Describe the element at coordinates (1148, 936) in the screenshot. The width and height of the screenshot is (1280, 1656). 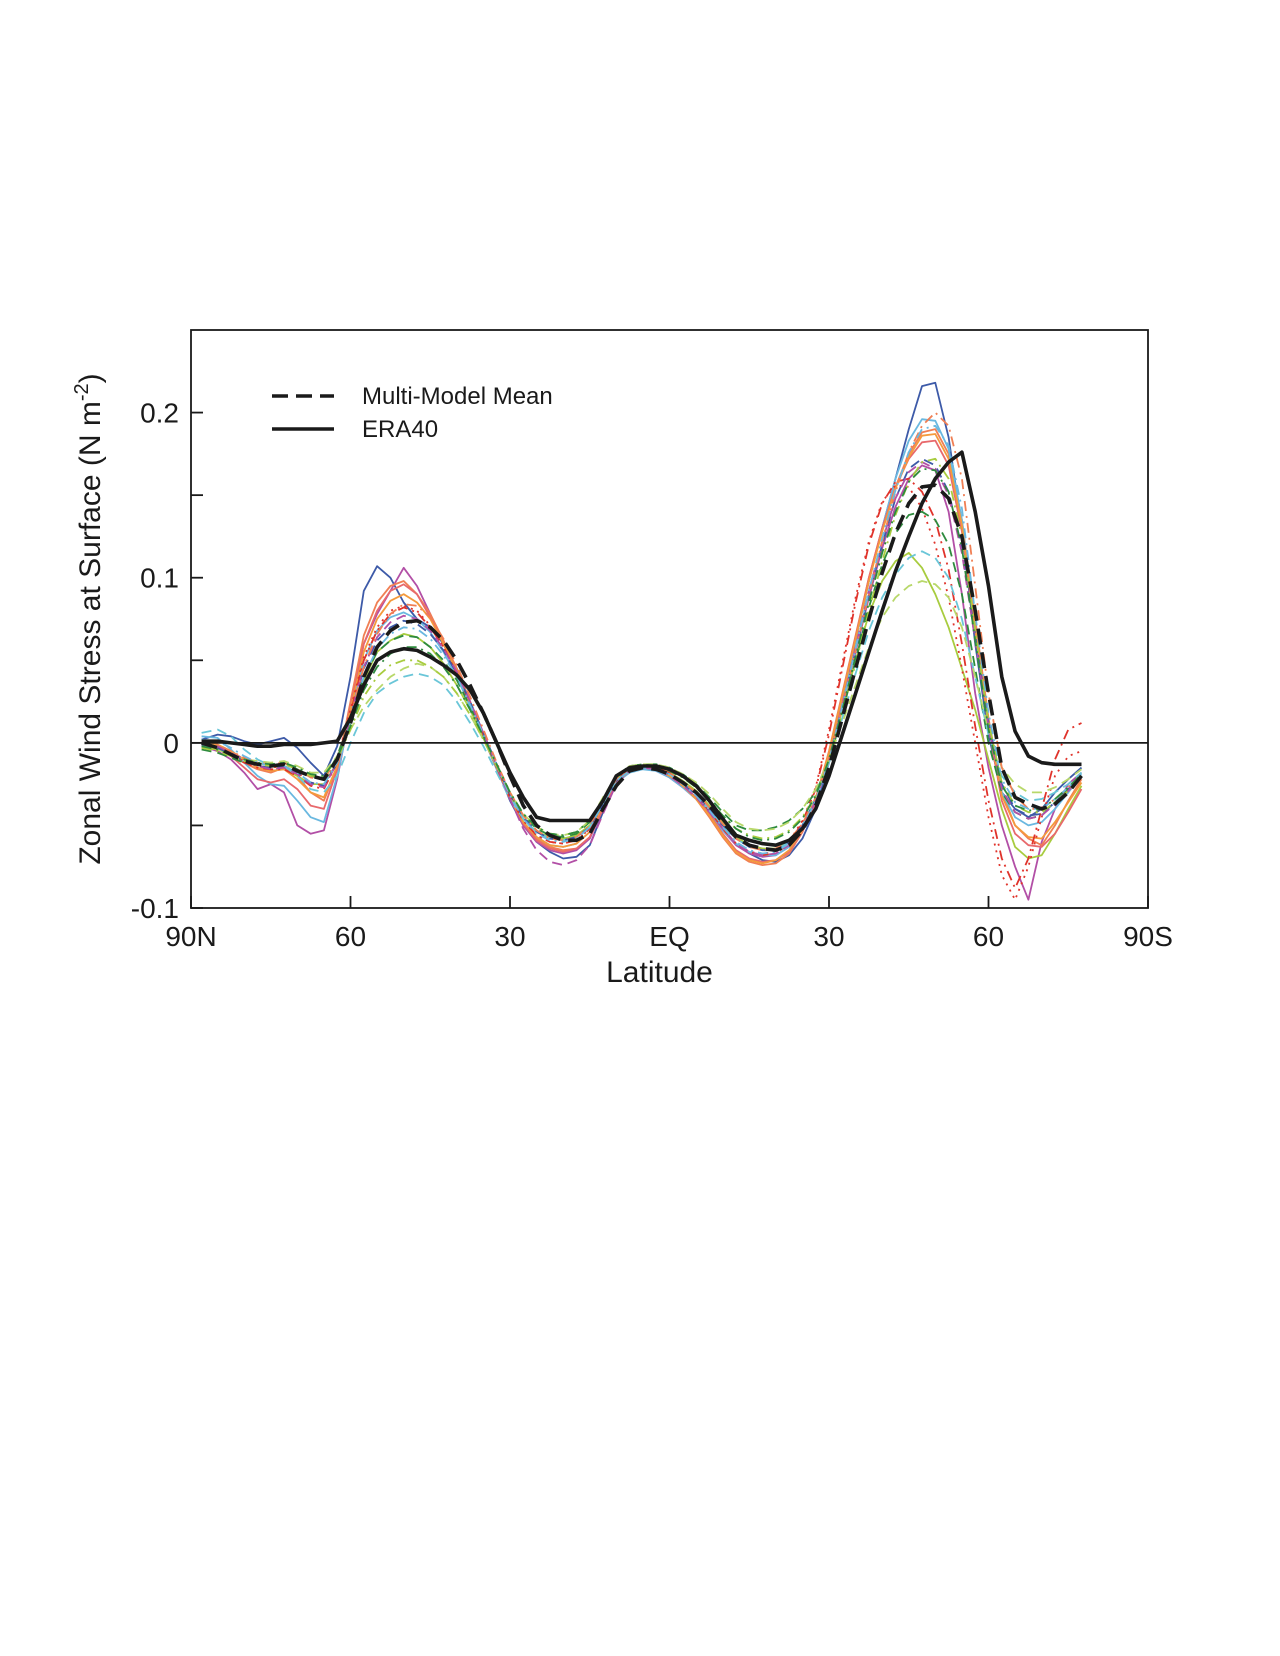
I see `x-tick-label: 90S` at that location.